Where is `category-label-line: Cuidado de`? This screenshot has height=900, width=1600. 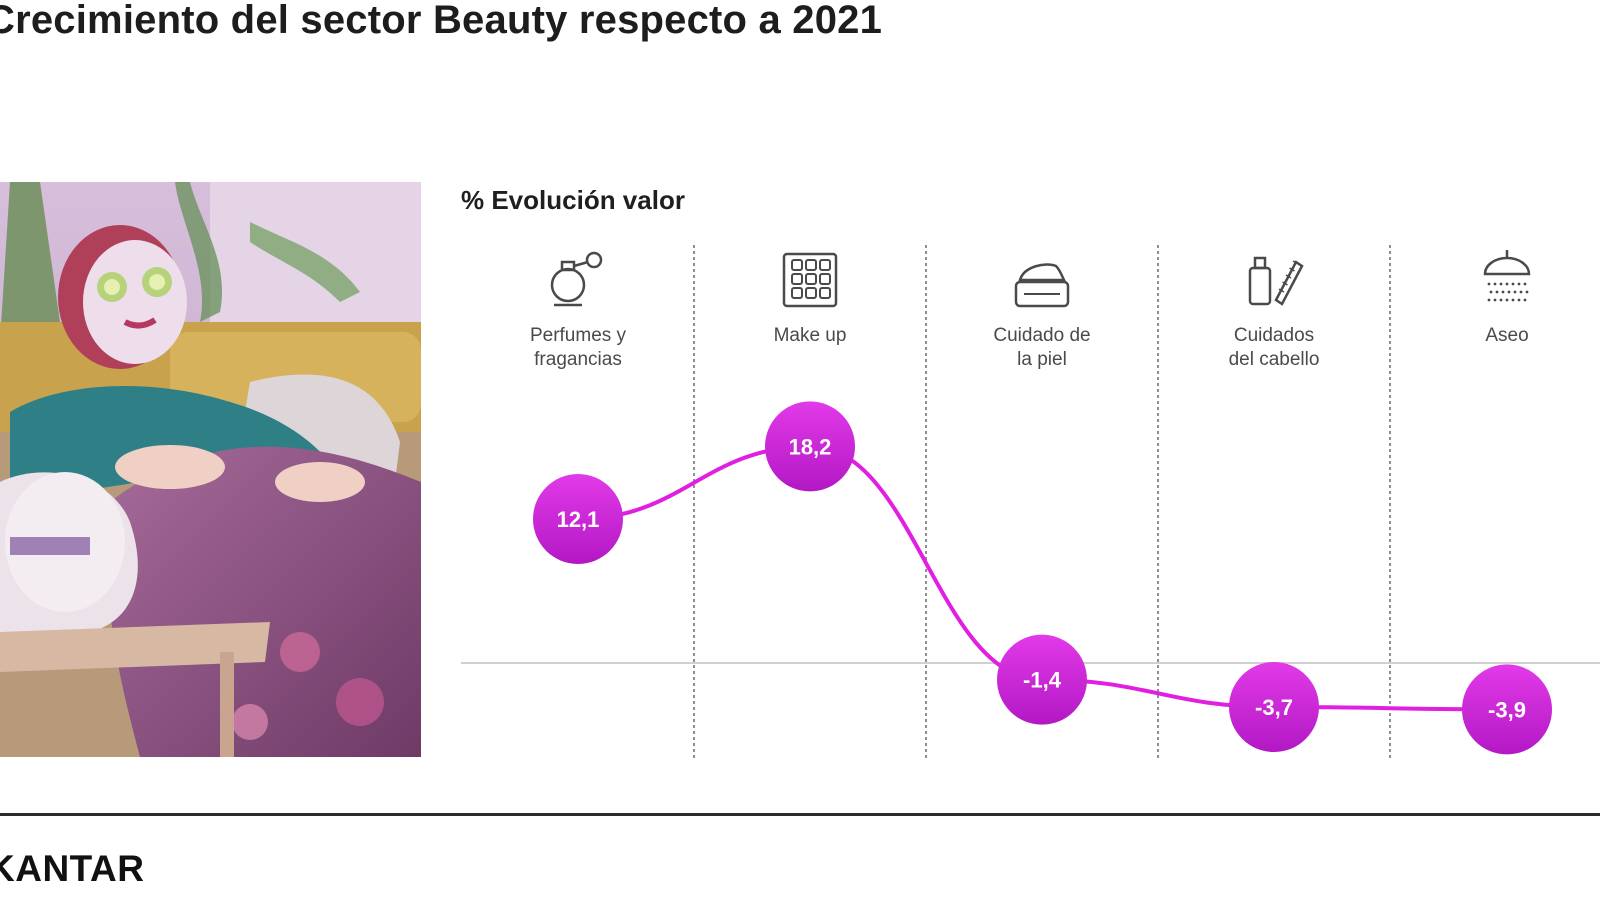 category-label-line: Cuidado de is located at coordinates (1041, 335).